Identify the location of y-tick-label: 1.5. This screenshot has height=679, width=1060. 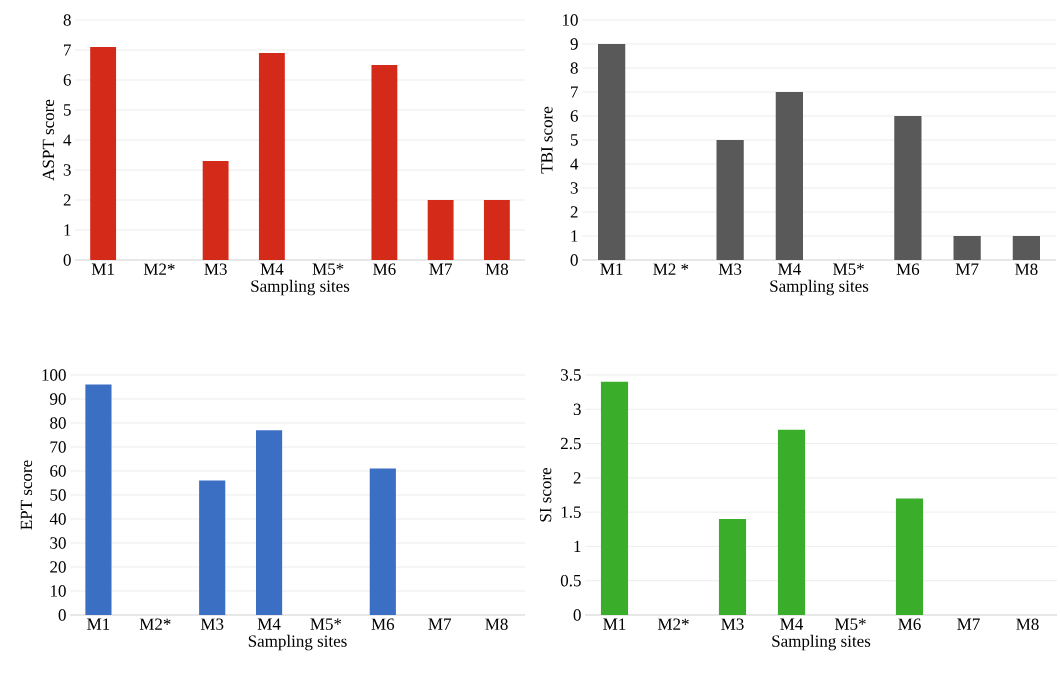
(571, 512).